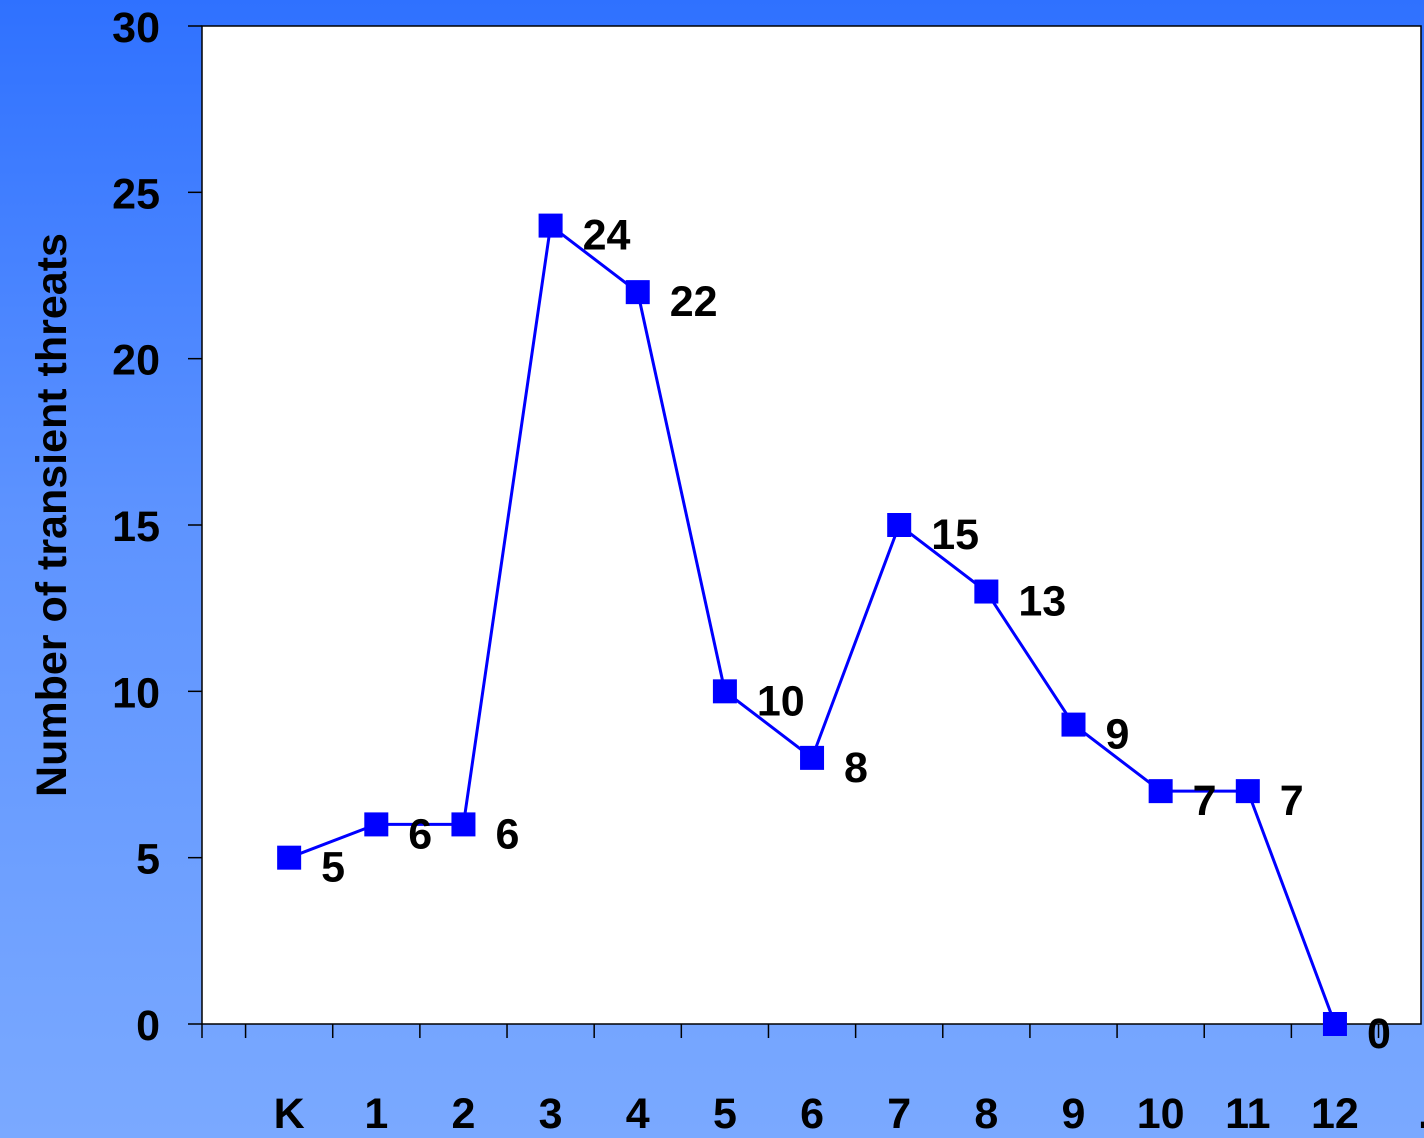 This screenshot has width=1424, height=1138. I want to click on data-label: 8, so click(856, 768).